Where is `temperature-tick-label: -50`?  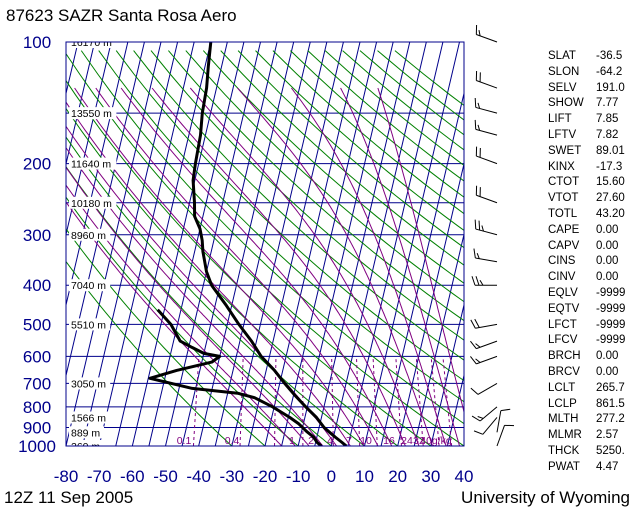 temperature-tick-label: -50 is located at coordinates (165, 476).